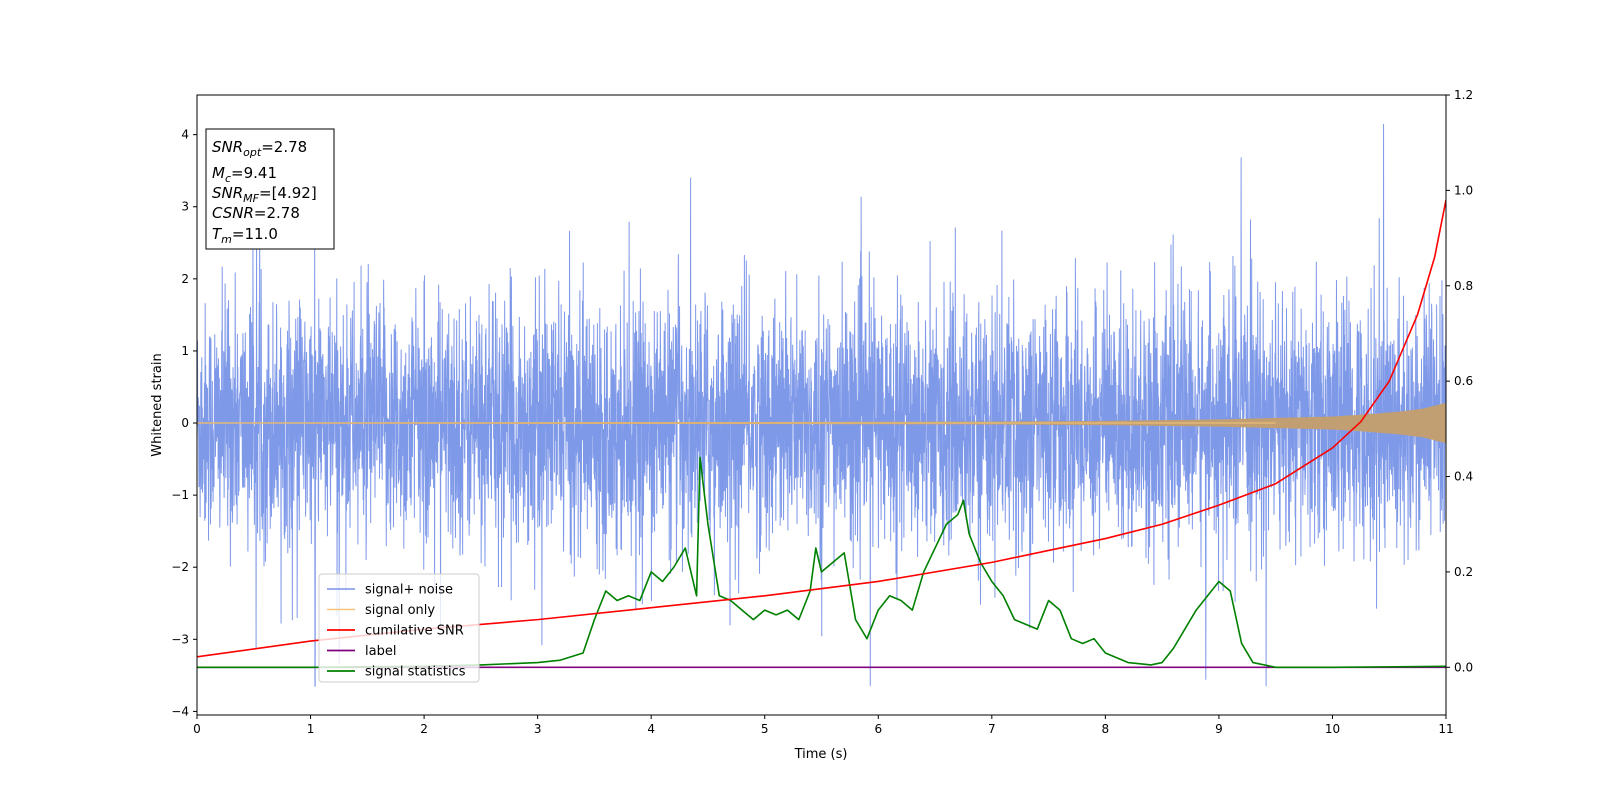 The height and width of the screenshot is (804, 1600). I want to click on x-tick-label: 8, so click(1106, 729).